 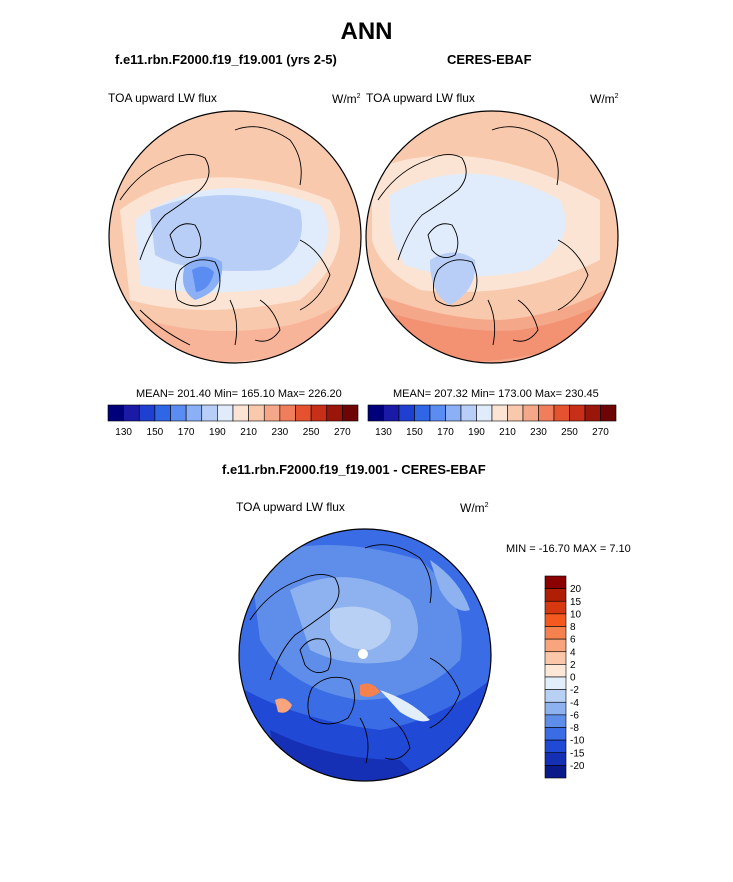 What do you see at coordinates (414, 432) in the screenshot?
I see `panel2-colorbar-tick-label: 150` at bounding box center [414, 432].